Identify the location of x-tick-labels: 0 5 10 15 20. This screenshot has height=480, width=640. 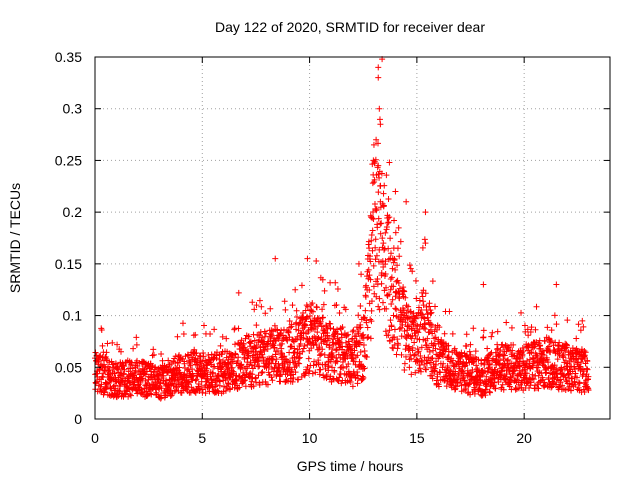
(311, 438).